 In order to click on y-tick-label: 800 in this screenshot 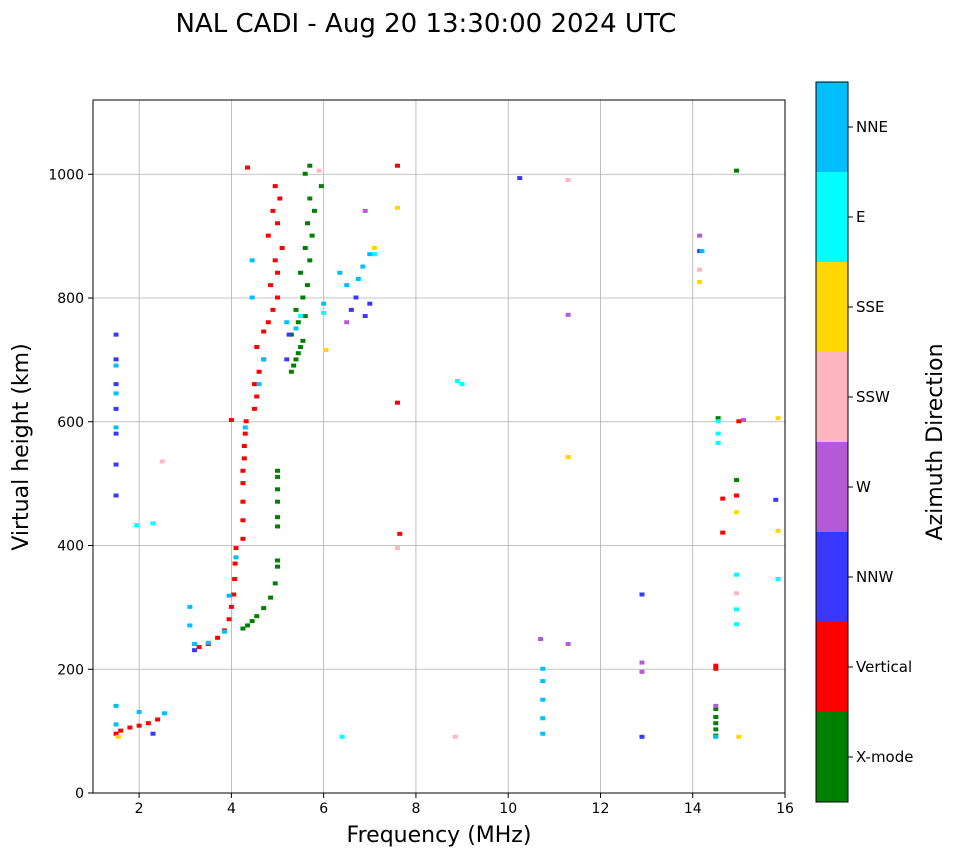, I will do `click(70, 299)`.